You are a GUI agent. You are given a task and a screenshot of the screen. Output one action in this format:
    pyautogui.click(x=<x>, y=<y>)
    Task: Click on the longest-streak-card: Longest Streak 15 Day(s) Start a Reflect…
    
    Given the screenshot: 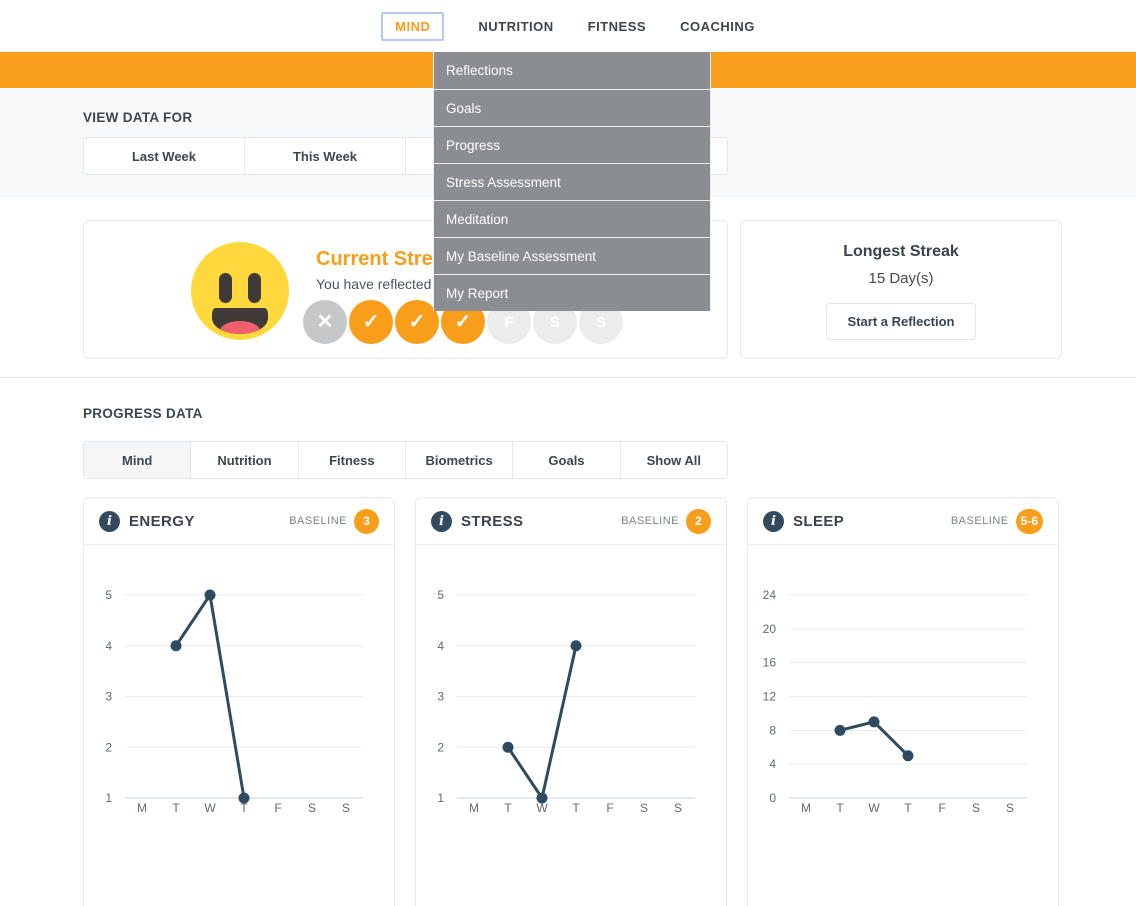 What is the action you would take?
    pyautogui.click(x=901, y=289)
    